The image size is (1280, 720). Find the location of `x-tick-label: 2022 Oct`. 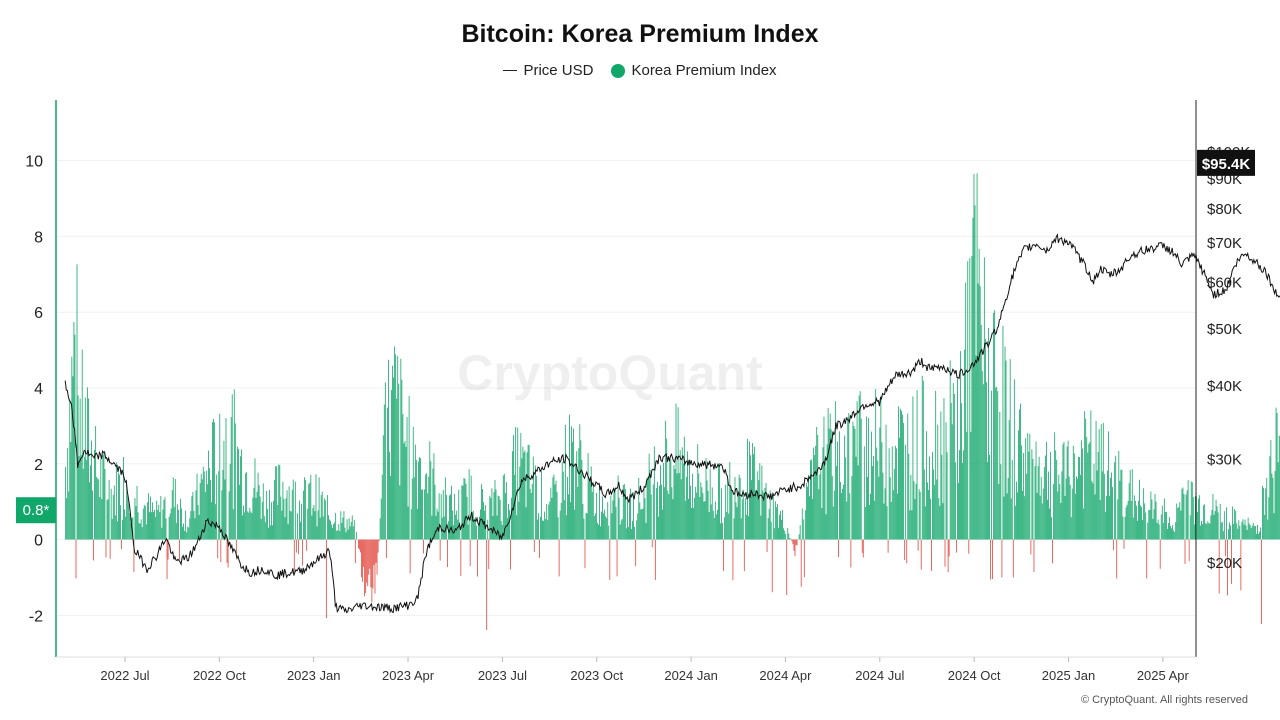

x-tick-label: 2022 Oct is located at coordinates (219, 675).